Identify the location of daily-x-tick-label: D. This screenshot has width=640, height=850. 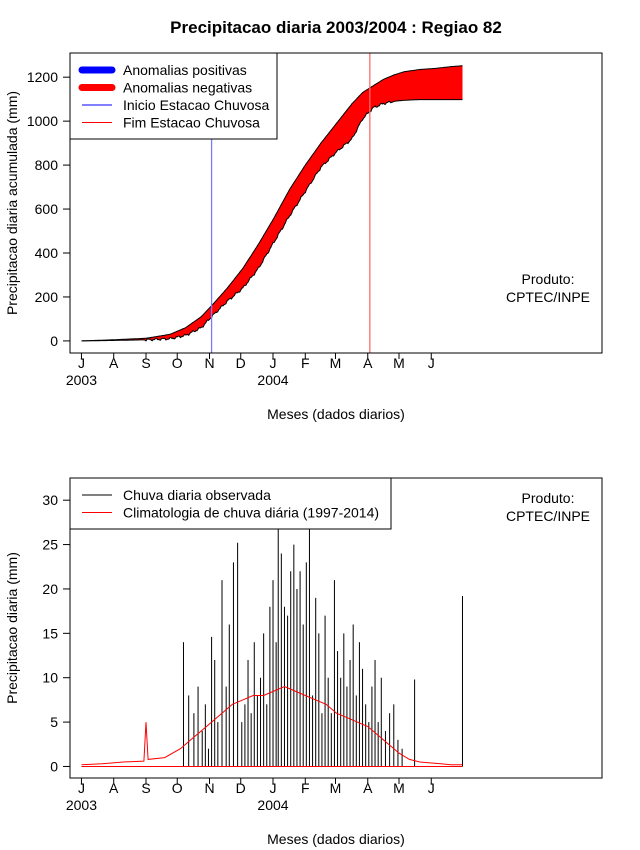
(241, 788).